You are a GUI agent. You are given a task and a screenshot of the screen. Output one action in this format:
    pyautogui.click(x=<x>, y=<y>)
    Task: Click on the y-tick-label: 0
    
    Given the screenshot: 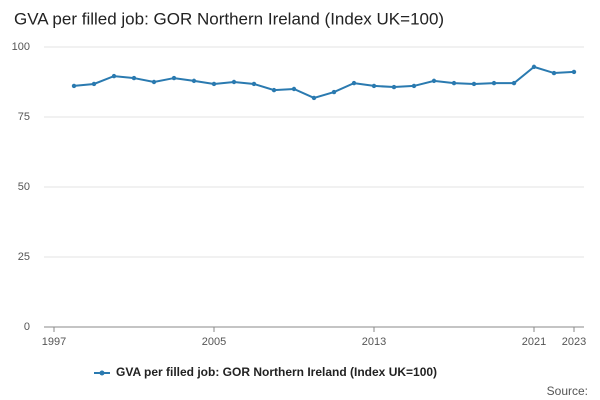 What is the action you would take?
    pyautogui.click(x=27, y=327)
    